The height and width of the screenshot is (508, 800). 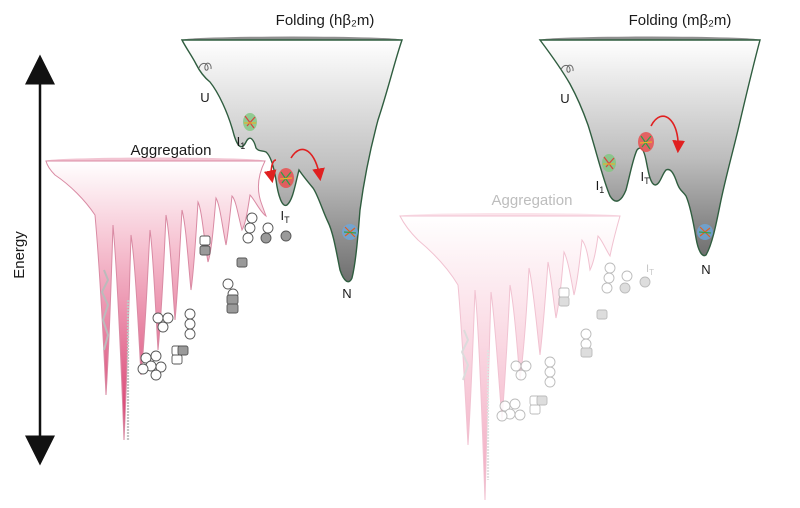 What do you see at coordinates (239, 141) in the screenshot?
I see `state-i1-h-main: I` at bounding box center [239, 141].